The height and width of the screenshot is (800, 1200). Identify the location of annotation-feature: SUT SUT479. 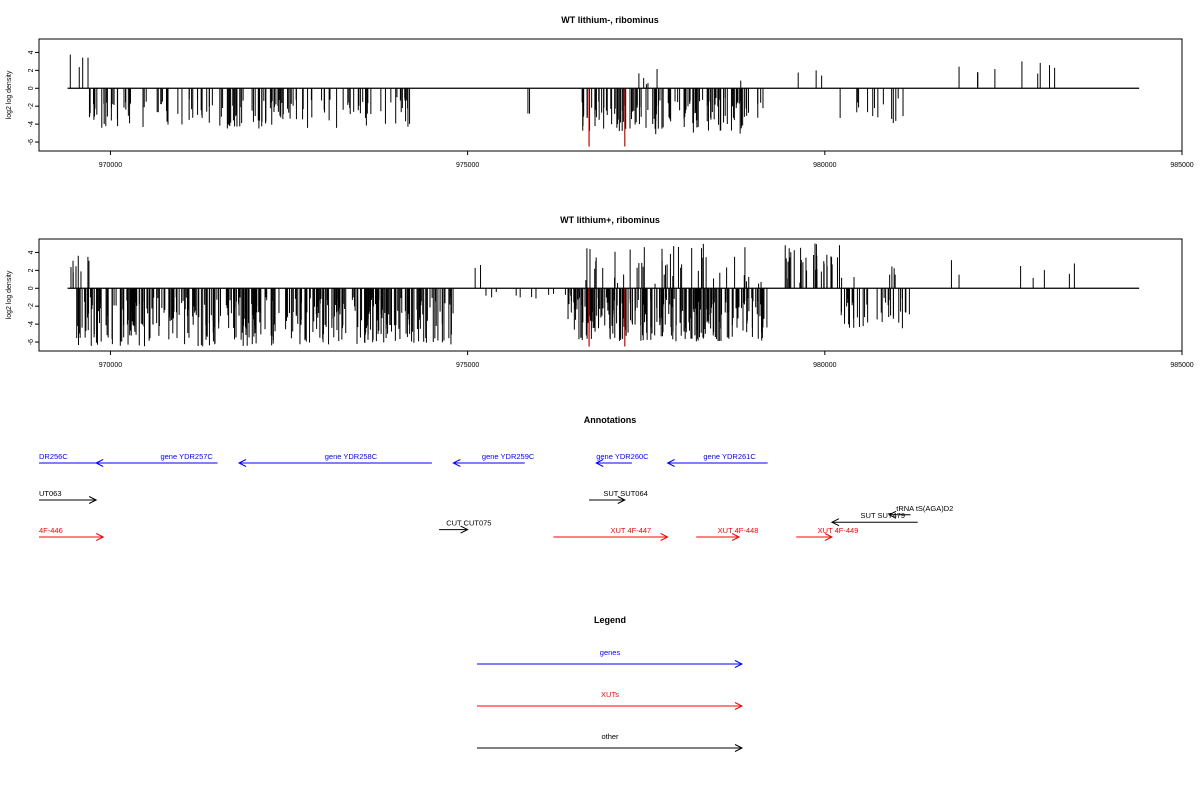
(874, 519).